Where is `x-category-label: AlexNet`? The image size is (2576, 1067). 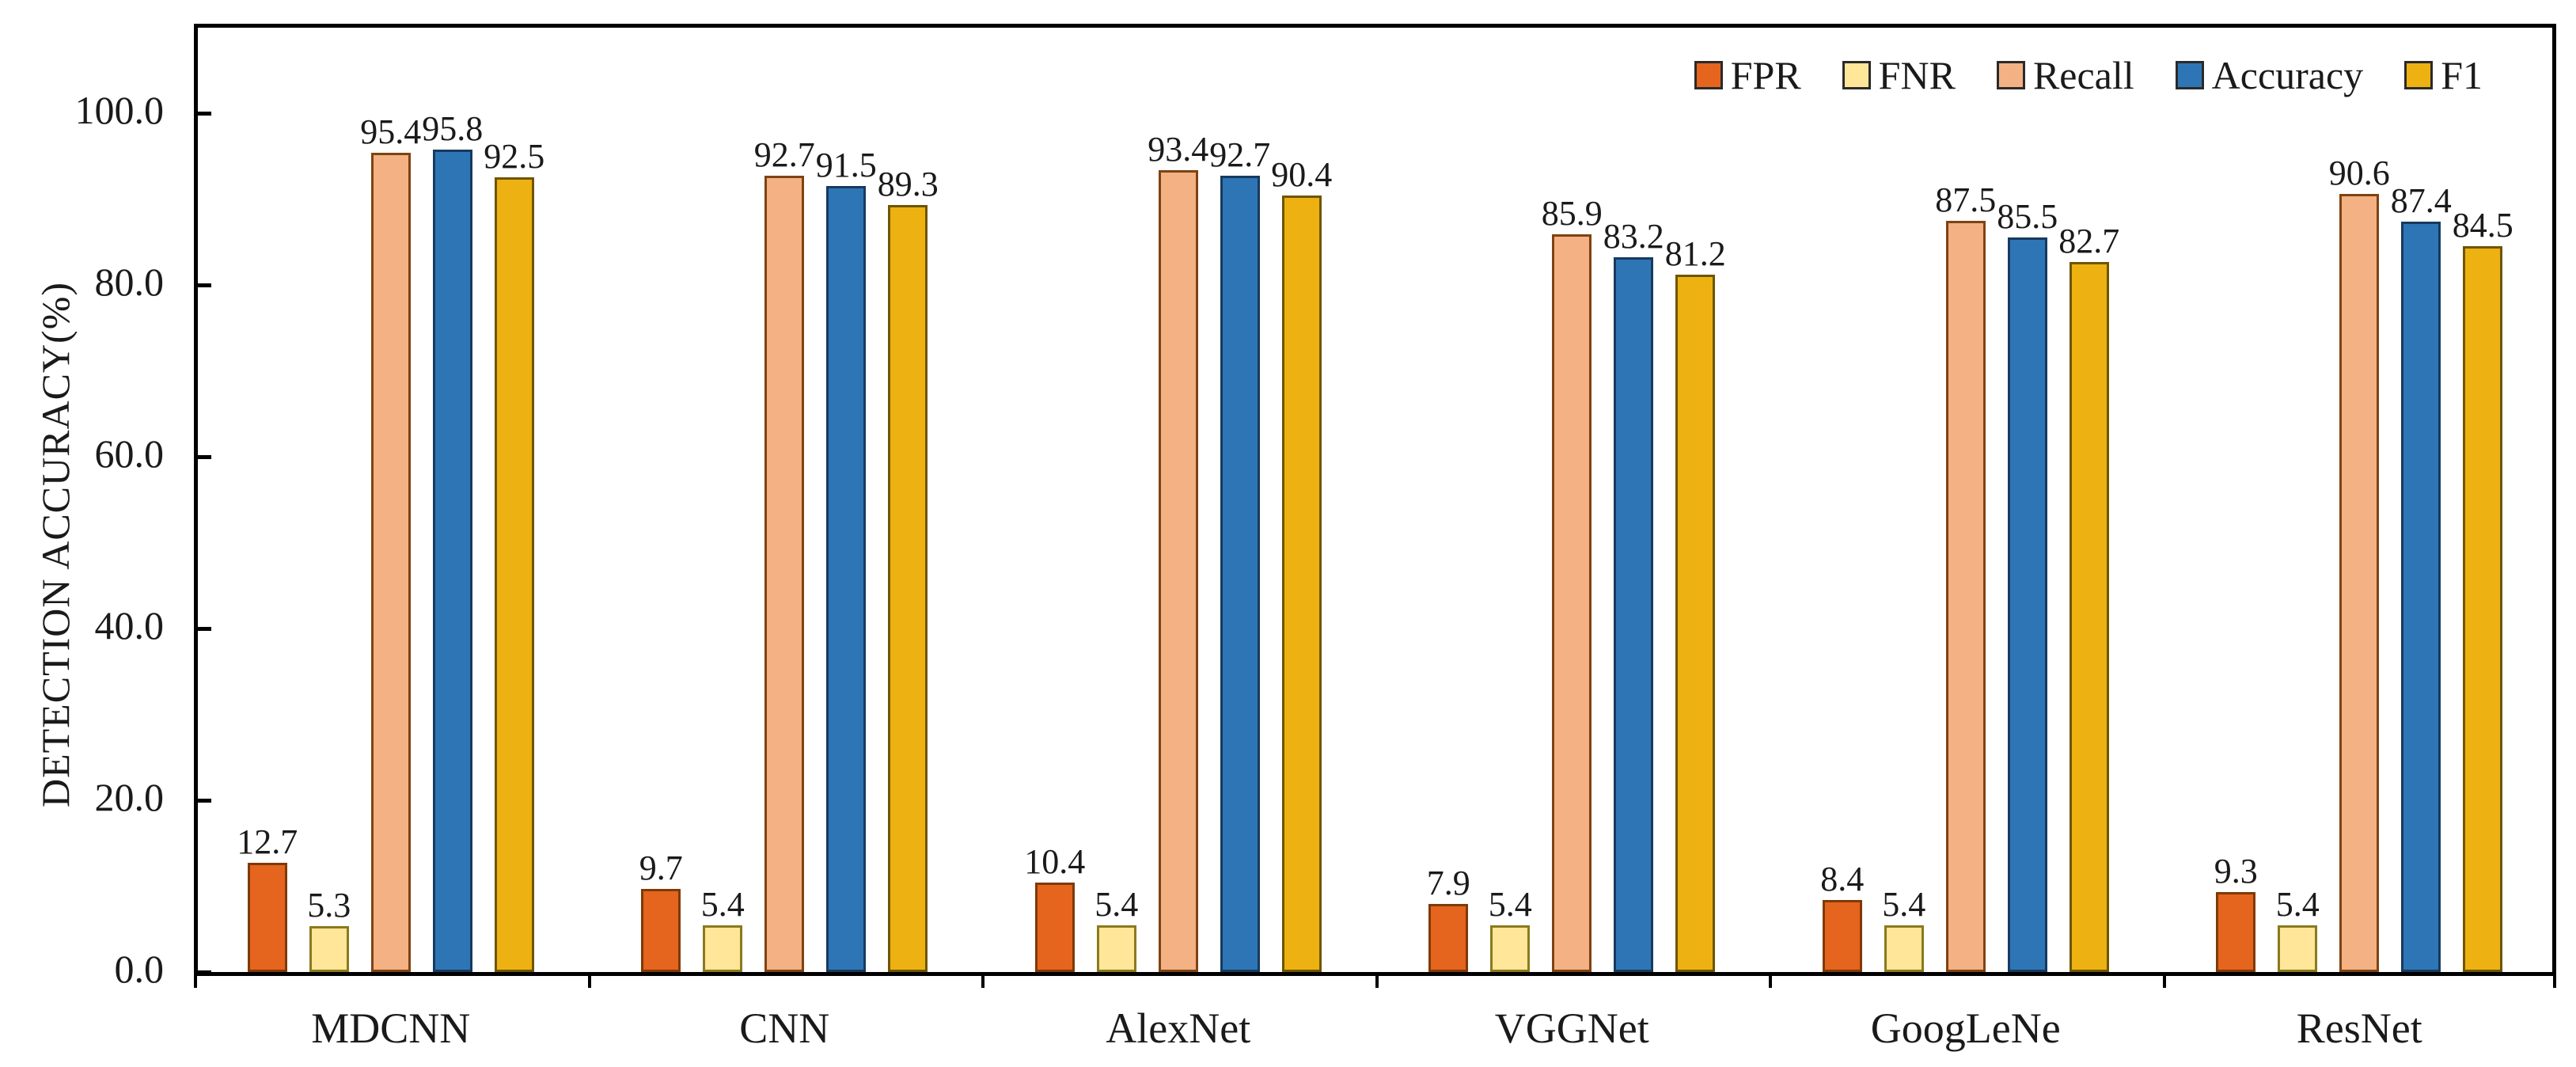 x-category-label: AlexNet is located at coordinates (1178, 1028).